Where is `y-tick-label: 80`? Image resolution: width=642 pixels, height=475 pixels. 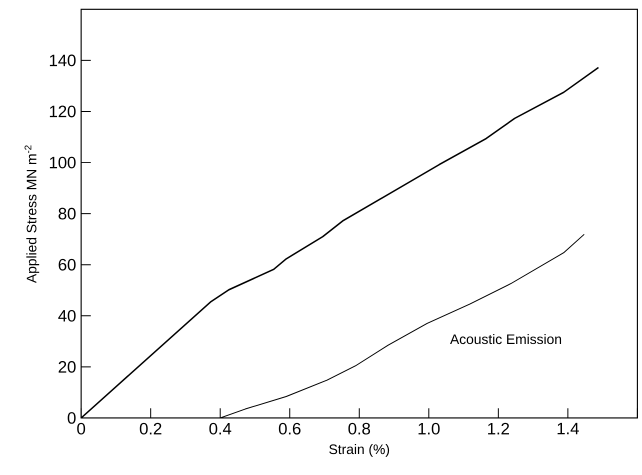
y-tick-label: 80 is located at coordinates (67, 214).